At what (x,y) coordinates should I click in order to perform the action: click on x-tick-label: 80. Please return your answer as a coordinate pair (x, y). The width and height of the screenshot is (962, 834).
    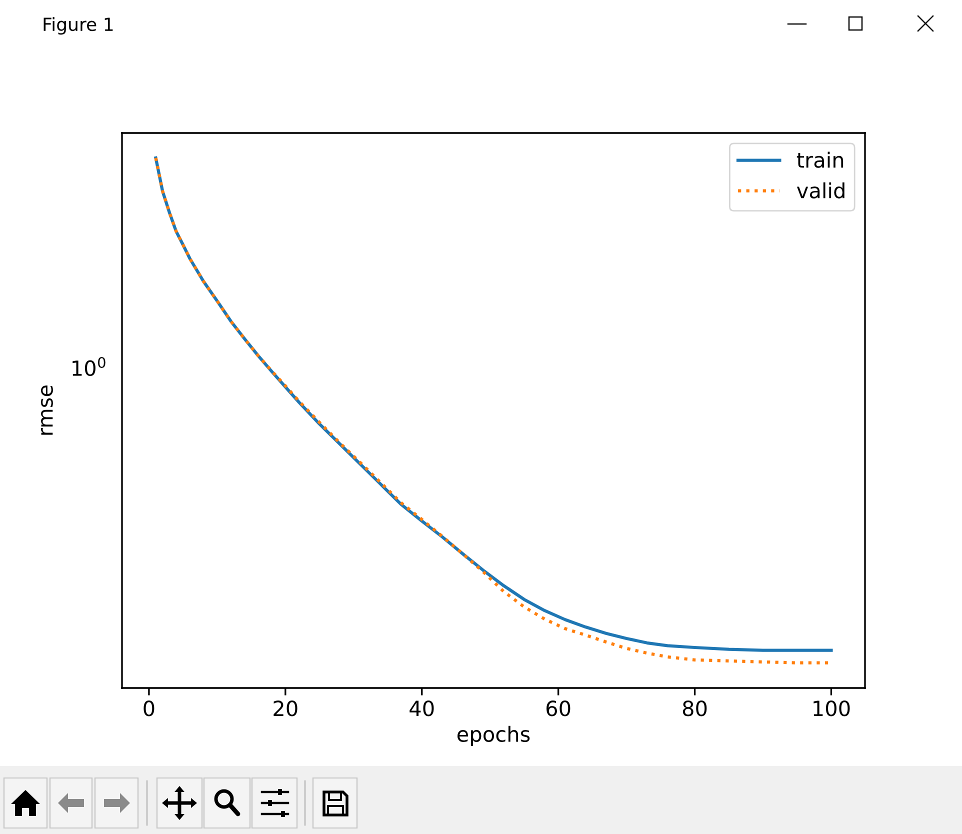
    Looking at the image, I should click on (694, 708).